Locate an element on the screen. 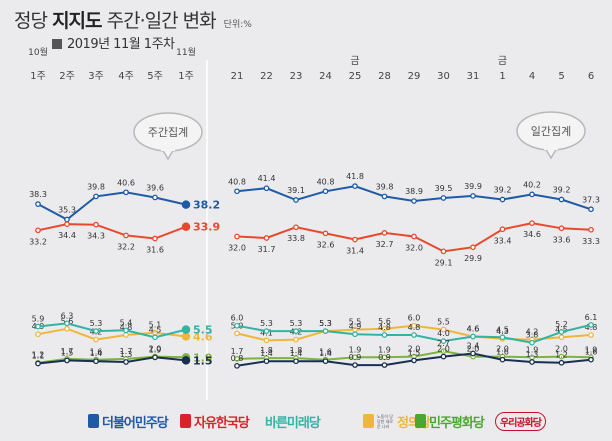  day-tick-label: 24 is located at coordinates (325, 76).